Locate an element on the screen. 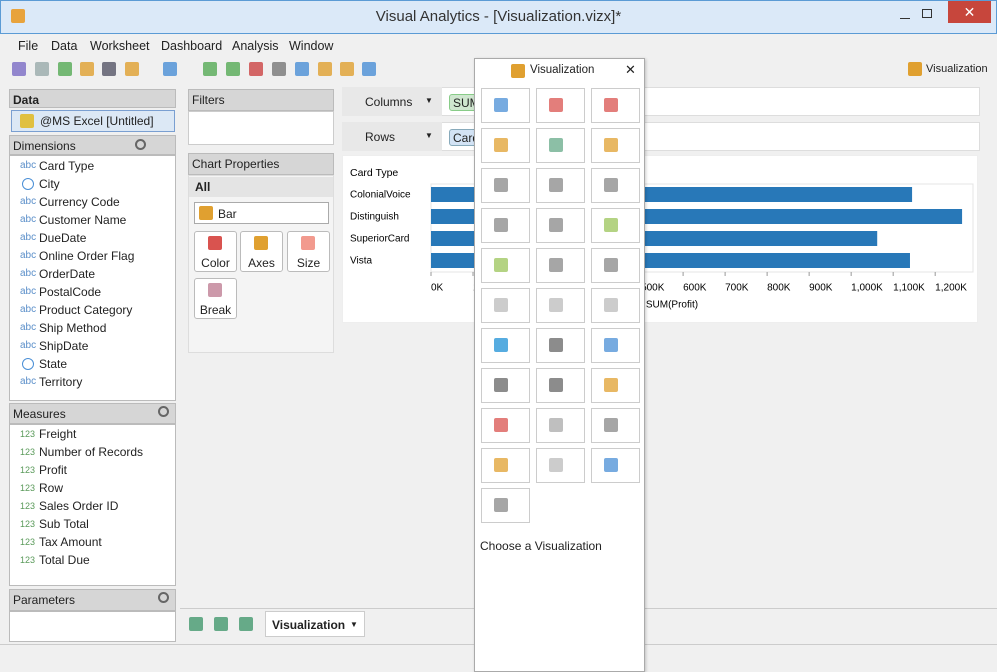 The image size is (997, 672). measure-field: Total Due is located at coordinates (64, 560).